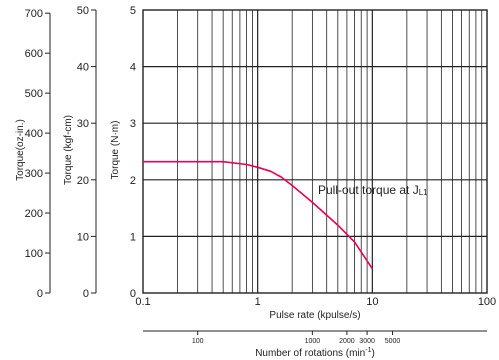 The height and width of the screenshot is (360, 499). Describe the element at coordinates (133, 181) in the screenshot. I see `y-tick-label-nm: 2` at that location.